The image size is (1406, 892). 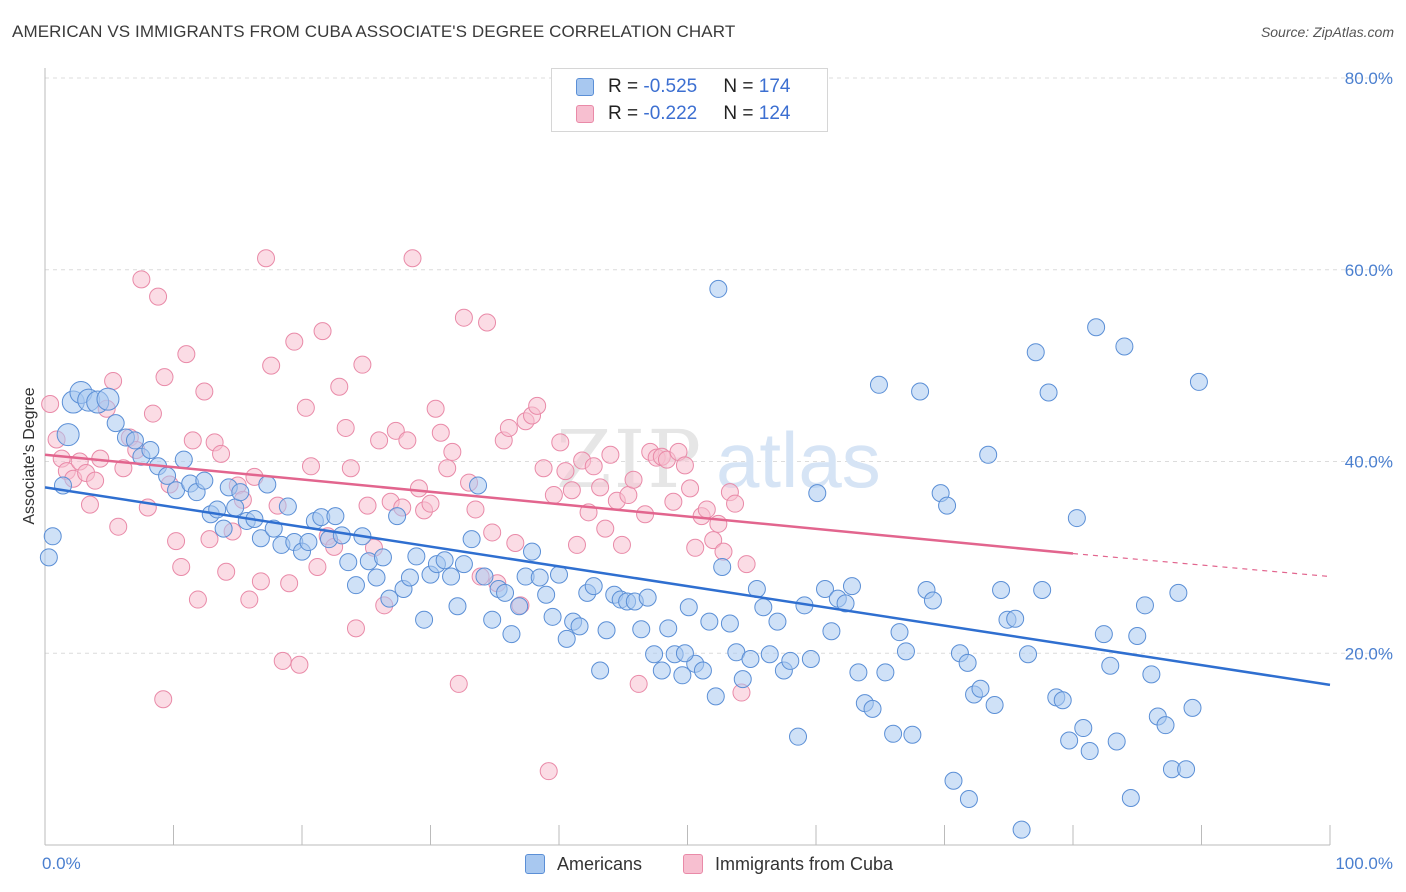 I want to click on bottom-legend-cuba: Immigrants from Cuba, so click(x=788, y=864).